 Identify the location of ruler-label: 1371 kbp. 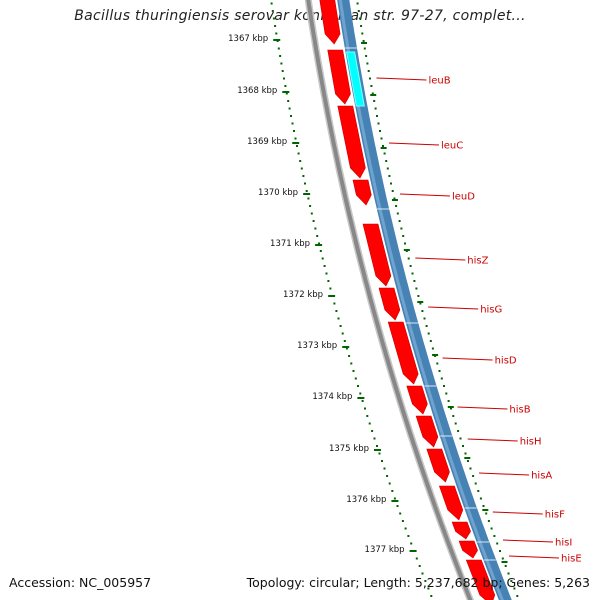
(290, 244).